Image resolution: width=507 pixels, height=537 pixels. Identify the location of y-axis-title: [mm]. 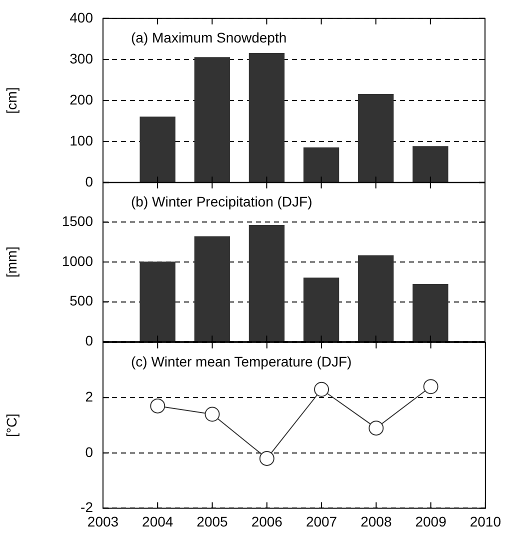
(11, 262).